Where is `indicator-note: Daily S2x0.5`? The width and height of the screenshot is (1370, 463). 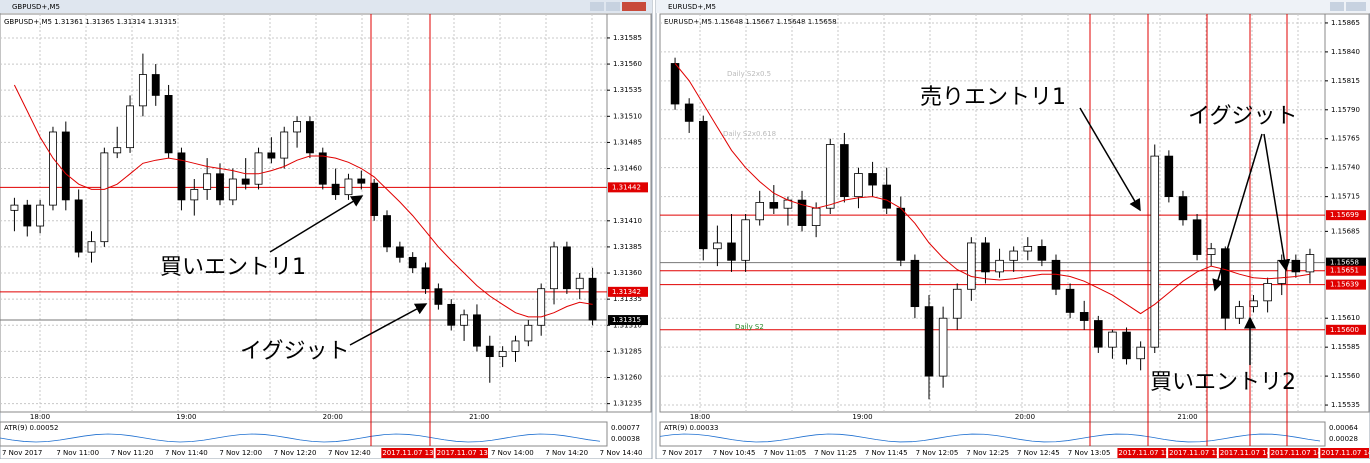
indicator-note: Daily S2x0.5 is located at coordinates (749, 74).